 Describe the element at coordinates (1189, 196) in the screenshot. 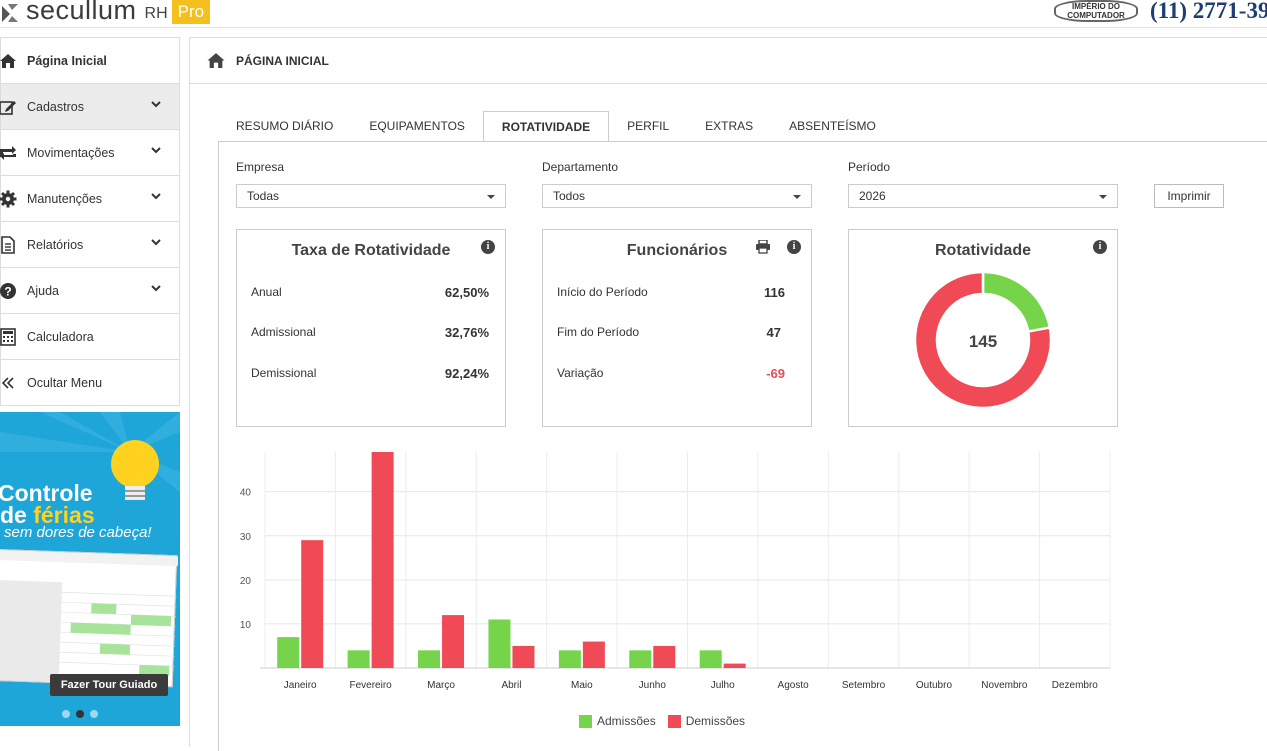

I see `imprimir-button: Imprimir` at that location.